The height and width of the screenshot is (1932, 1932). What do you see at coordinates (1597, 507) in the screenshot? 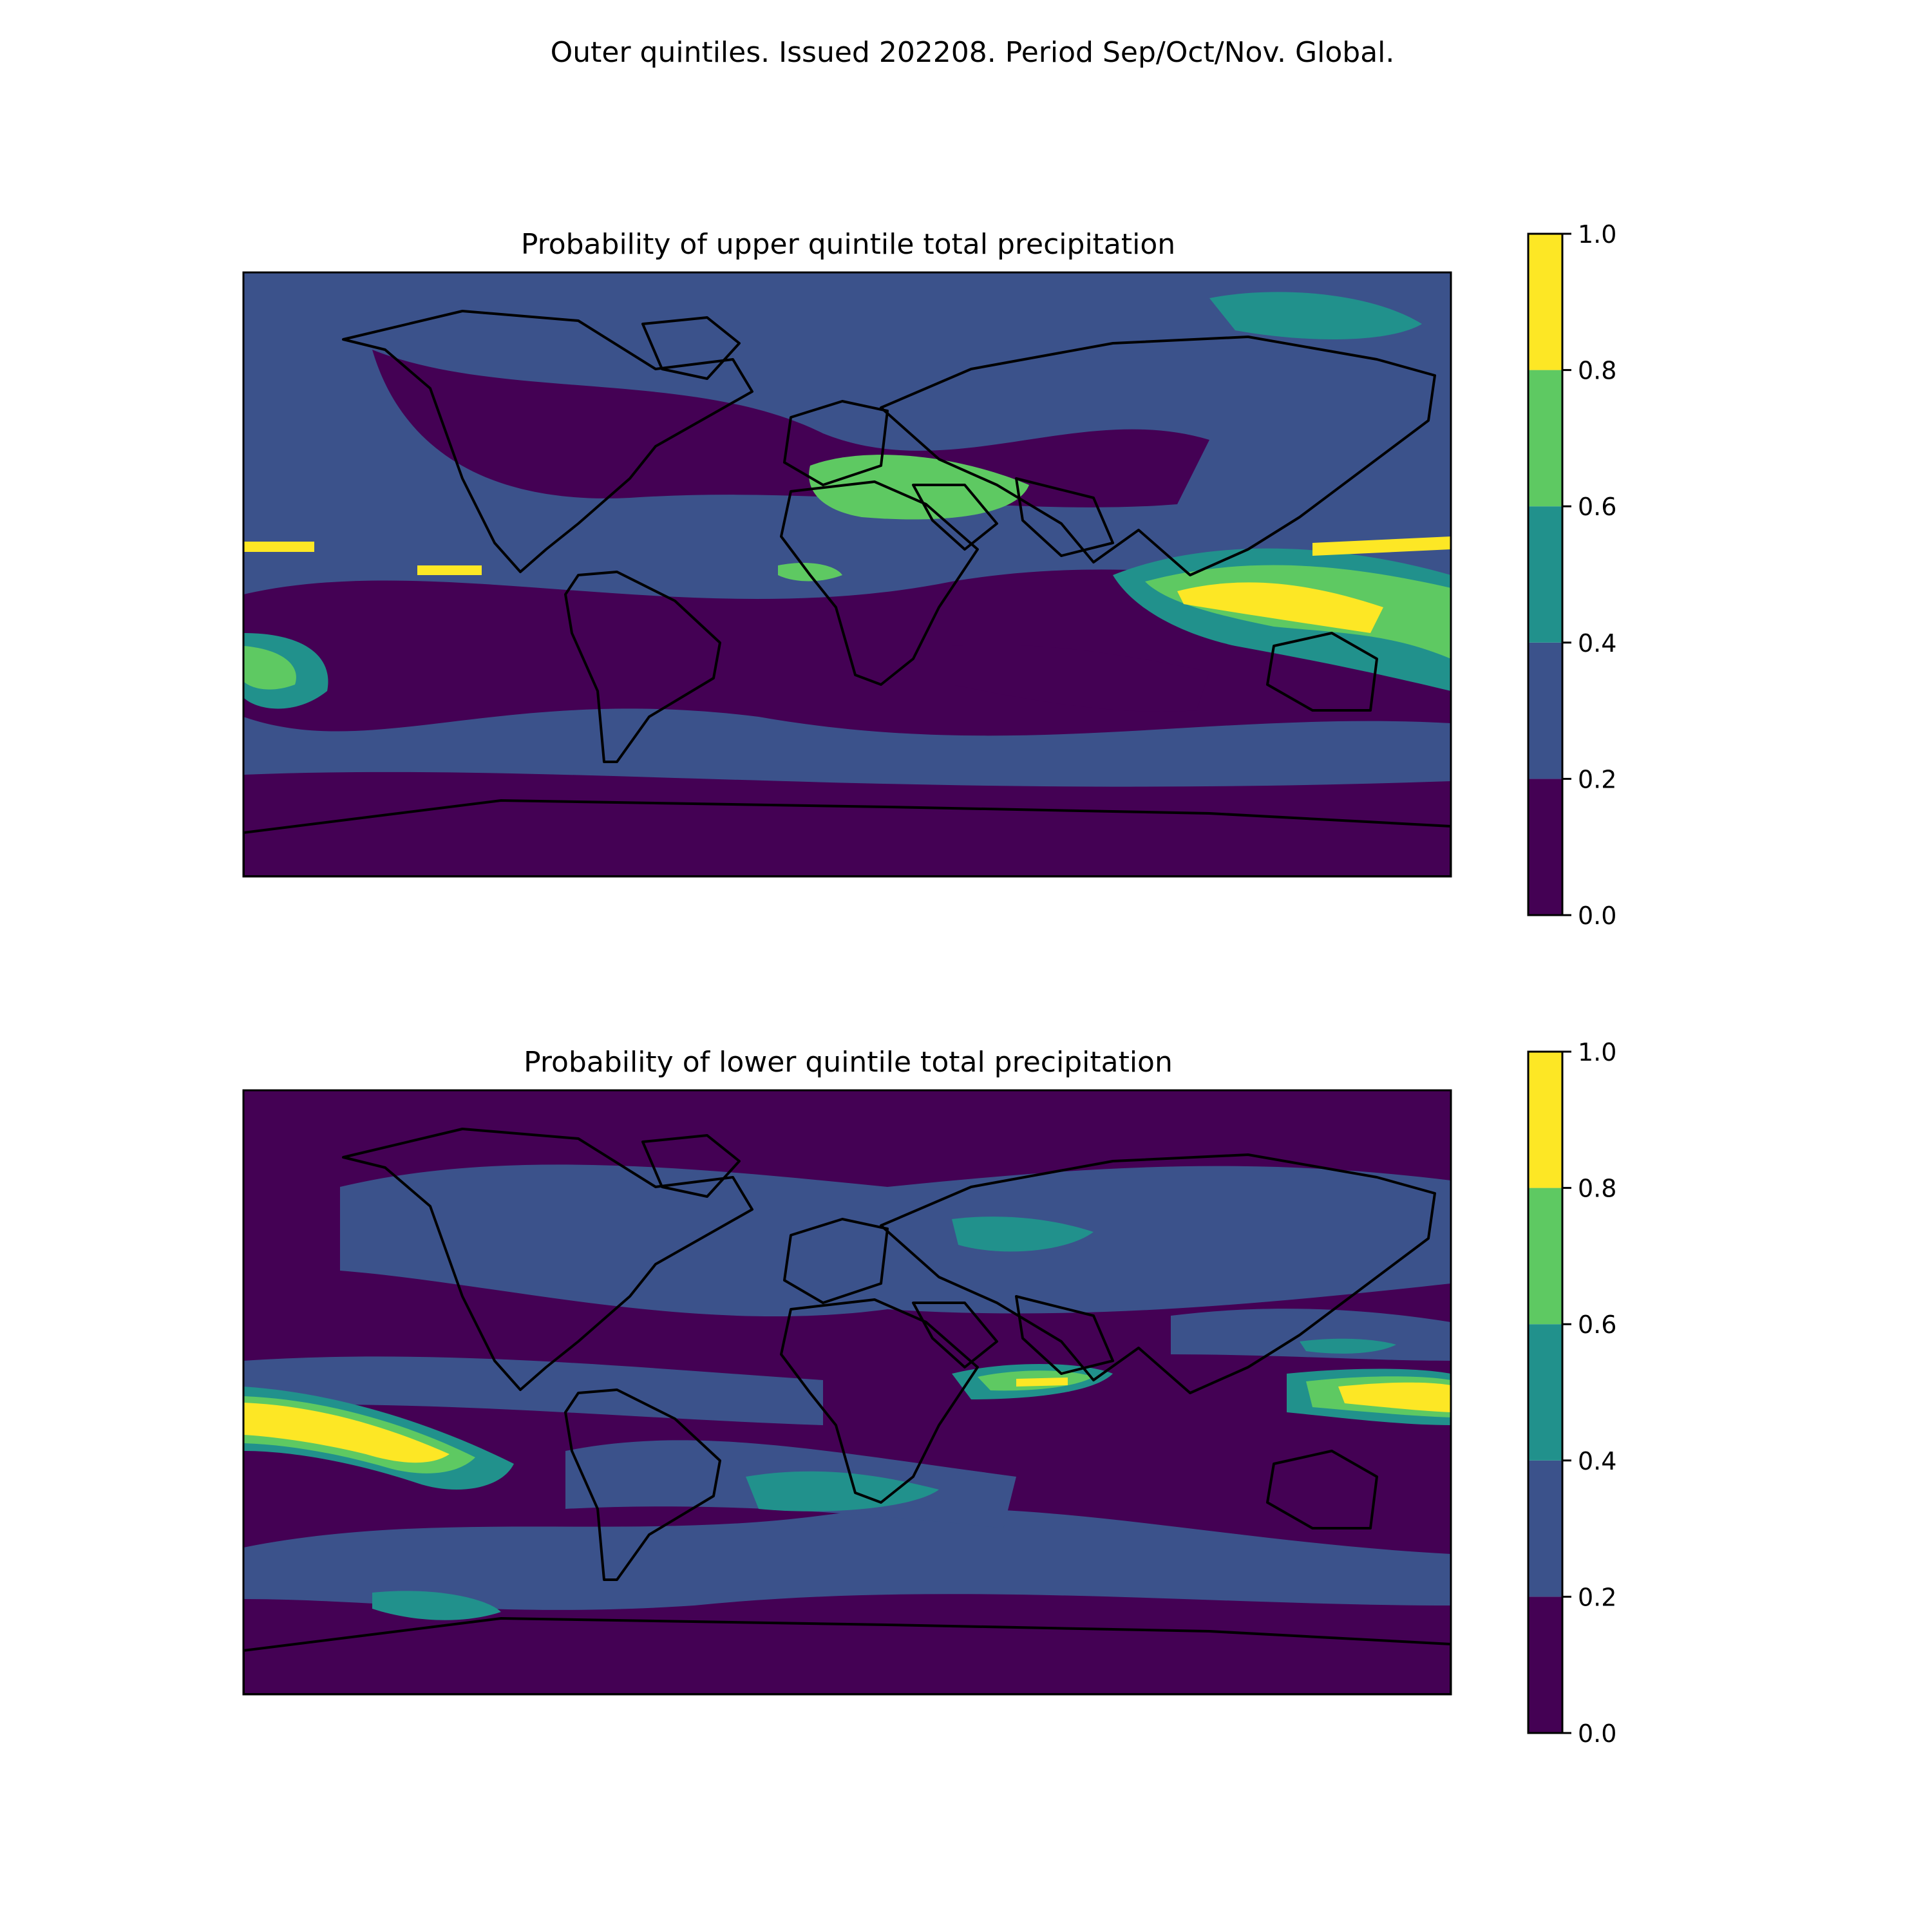
I see `upper-colorbar-tick-label: 0.6` at bounding box center [1597, 507].